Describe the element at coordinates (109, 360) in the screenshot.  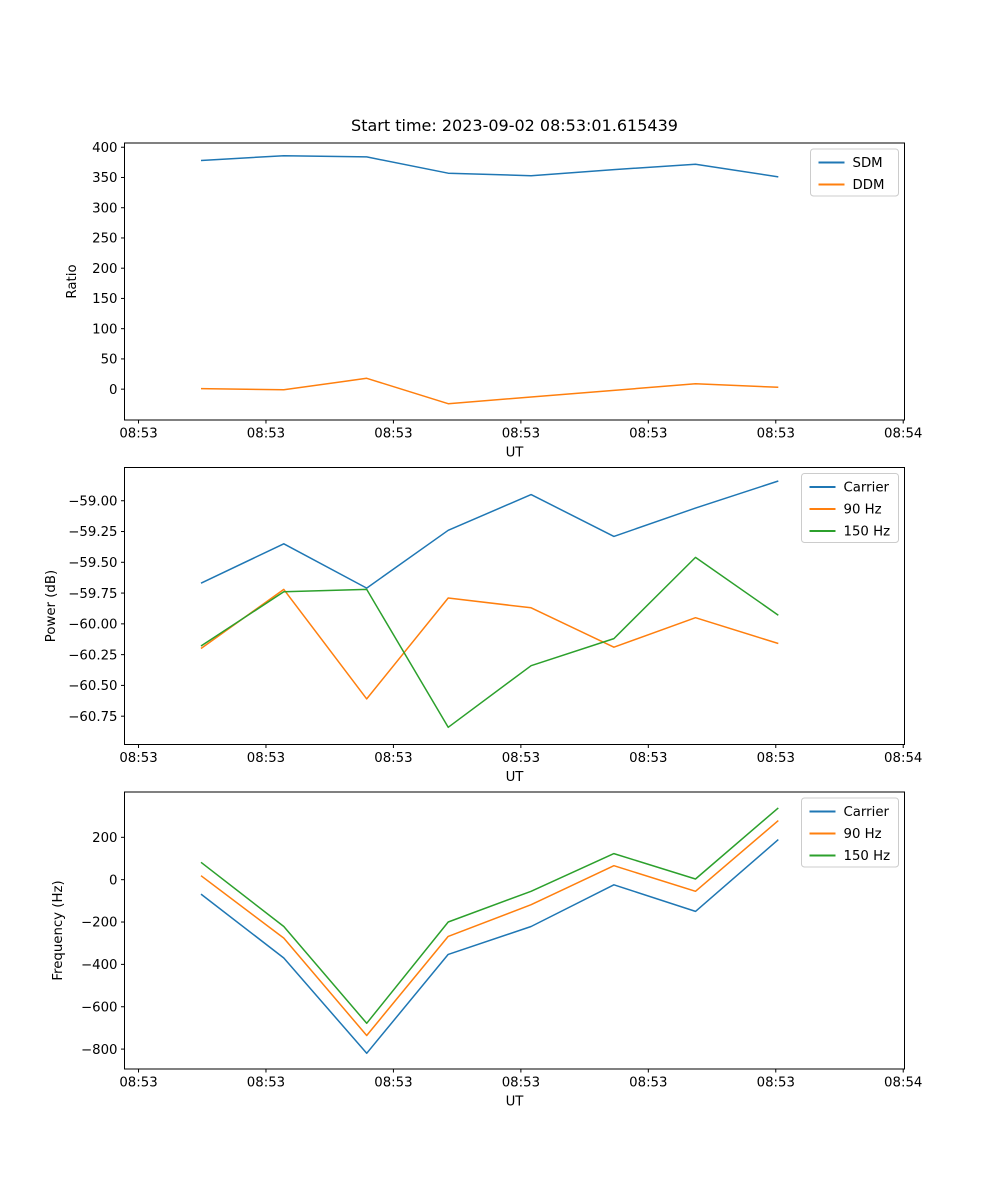
I see `y-tick-label: 50` at that location.